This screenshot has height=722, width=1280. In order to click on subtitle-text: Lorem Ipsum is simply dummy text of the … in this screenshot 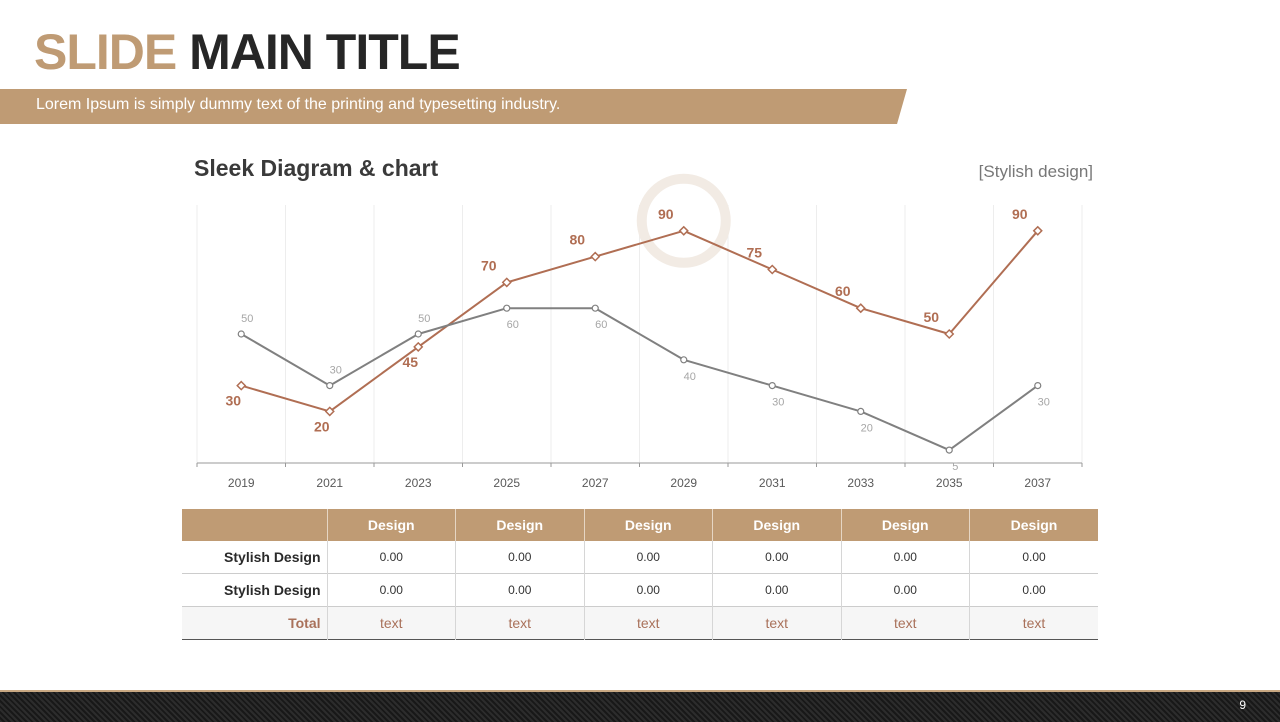, I will do `click(298, 104)`.